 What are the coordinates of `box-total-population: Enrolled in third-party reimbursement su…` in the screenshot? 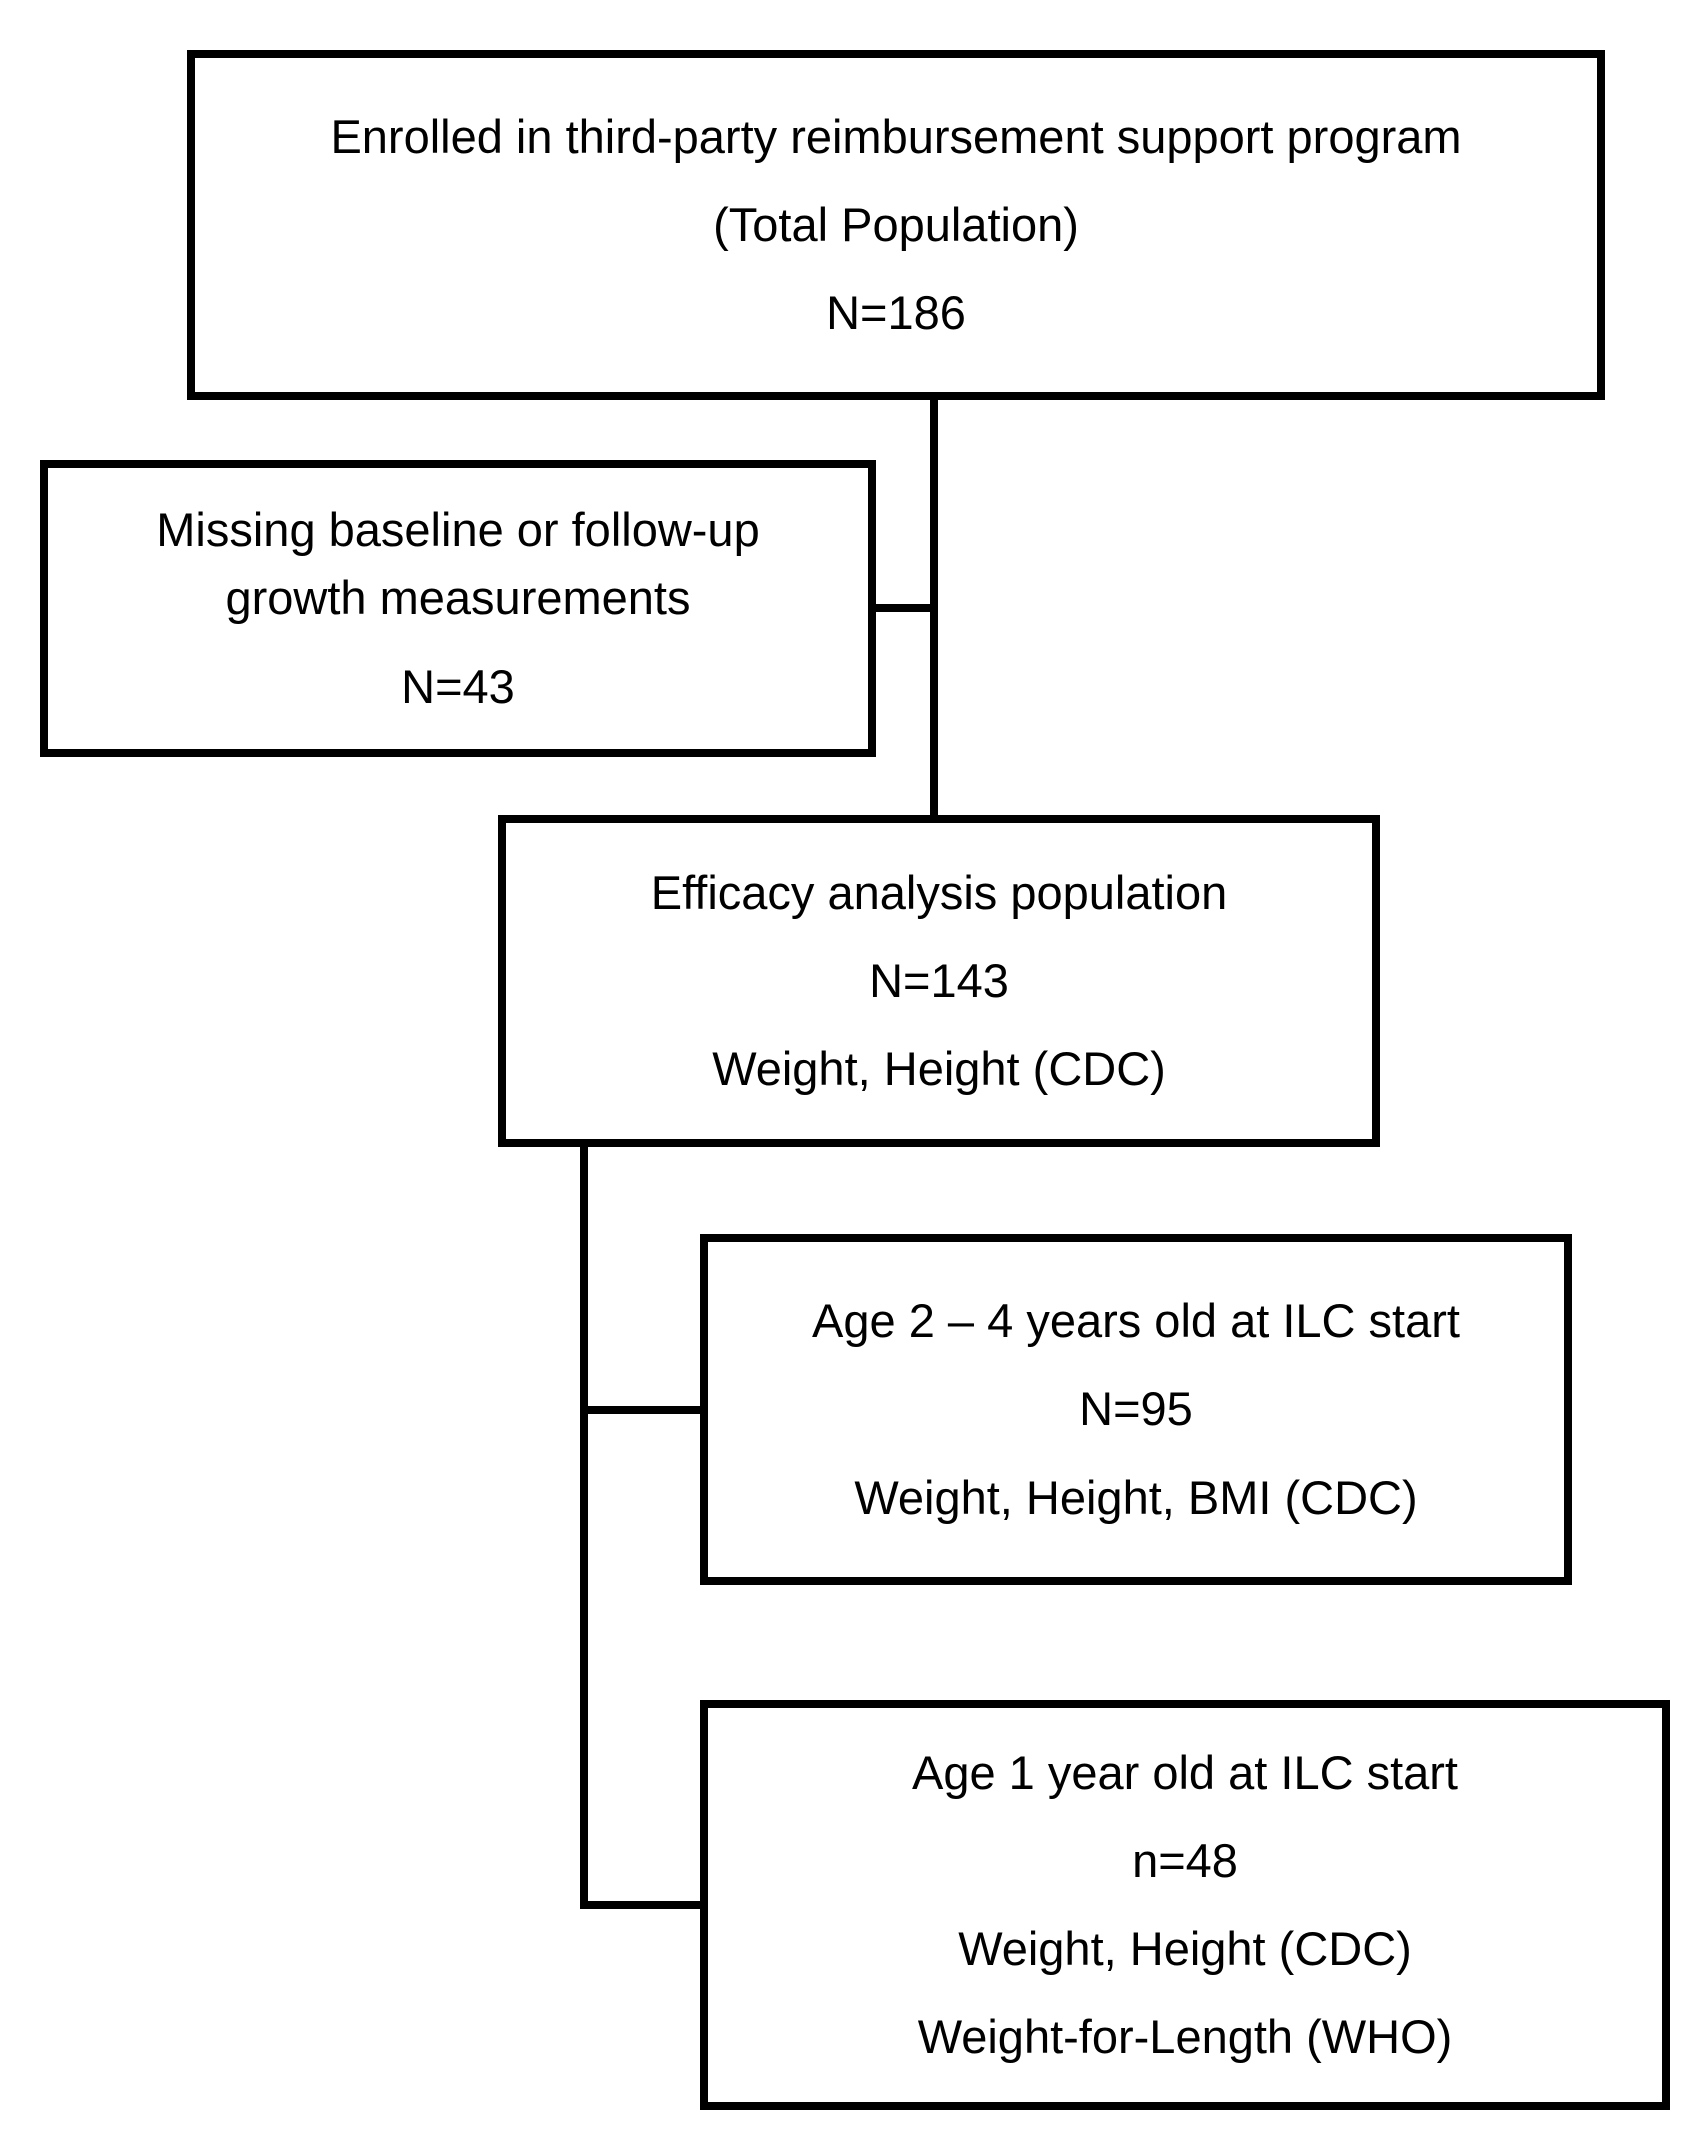 It's located at (896, 225).